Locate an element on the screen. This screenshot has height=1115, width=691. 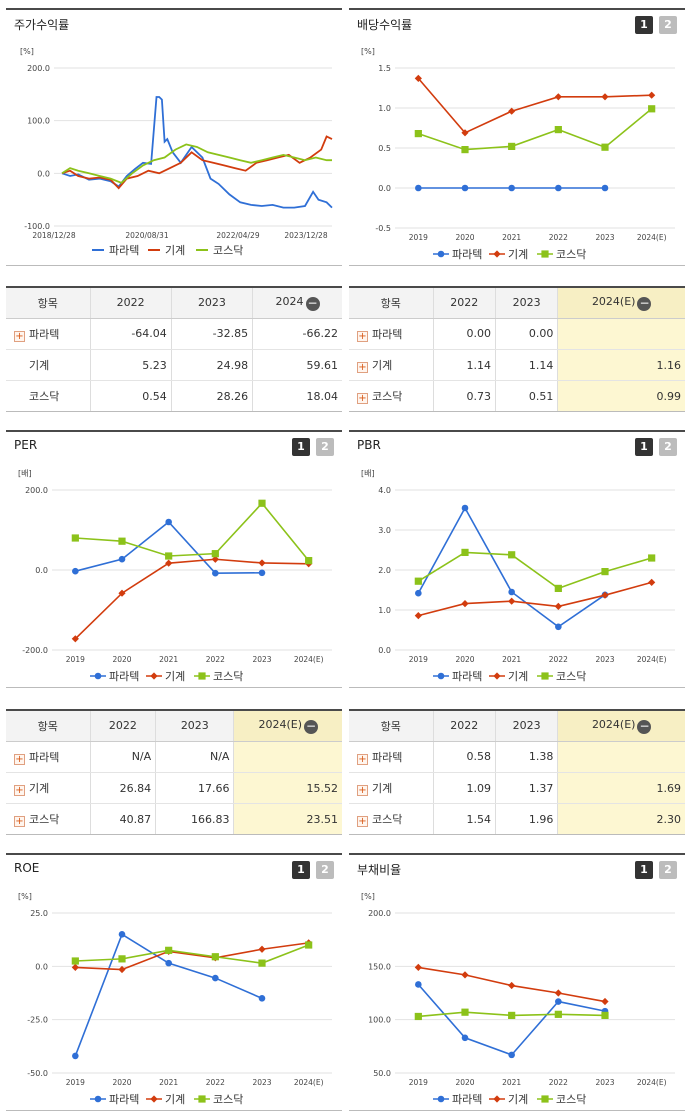
y-tick-label: -25.0 is located at coordinates (37, 1020).